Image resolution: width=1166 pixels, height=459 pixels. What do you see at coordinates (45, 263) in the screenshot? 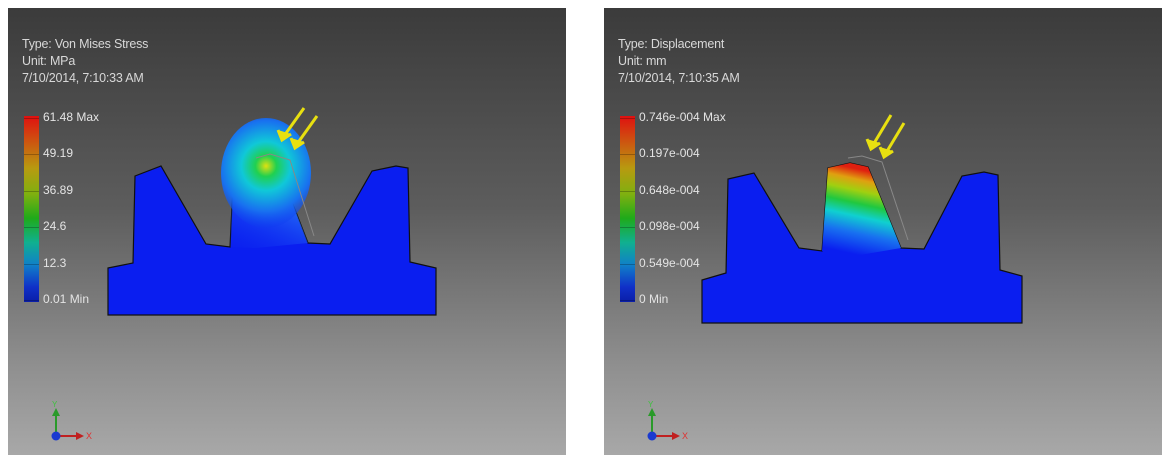
I see `legend-tick: 12.3` at bounding box center [45, 263].